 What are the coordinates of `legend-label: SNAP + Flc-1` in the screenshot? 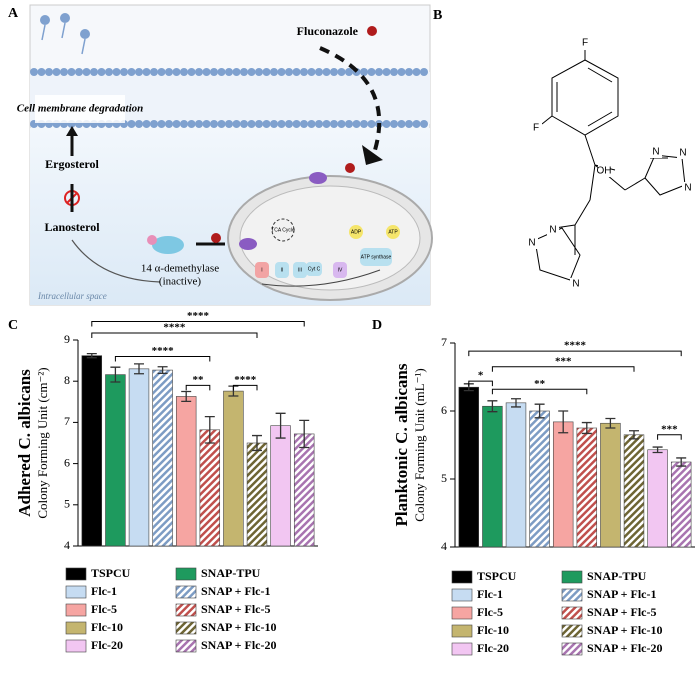 It's located at (622, 594).